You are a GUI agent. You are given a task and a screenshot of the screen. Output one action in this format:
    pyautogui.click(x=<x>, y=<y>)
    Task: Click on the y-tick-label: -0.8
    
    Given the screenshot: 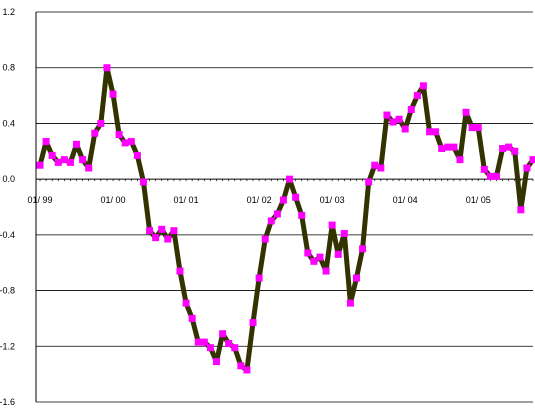 What is the action you would take?
    pyautogui.click(x=7, y=291)
    